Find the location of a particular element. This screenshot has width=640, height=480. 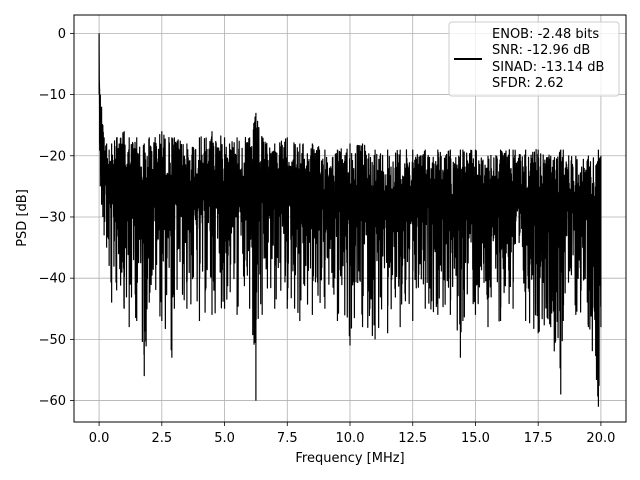

x-tick-label: 0.0 is located at coordinates (99, 438).